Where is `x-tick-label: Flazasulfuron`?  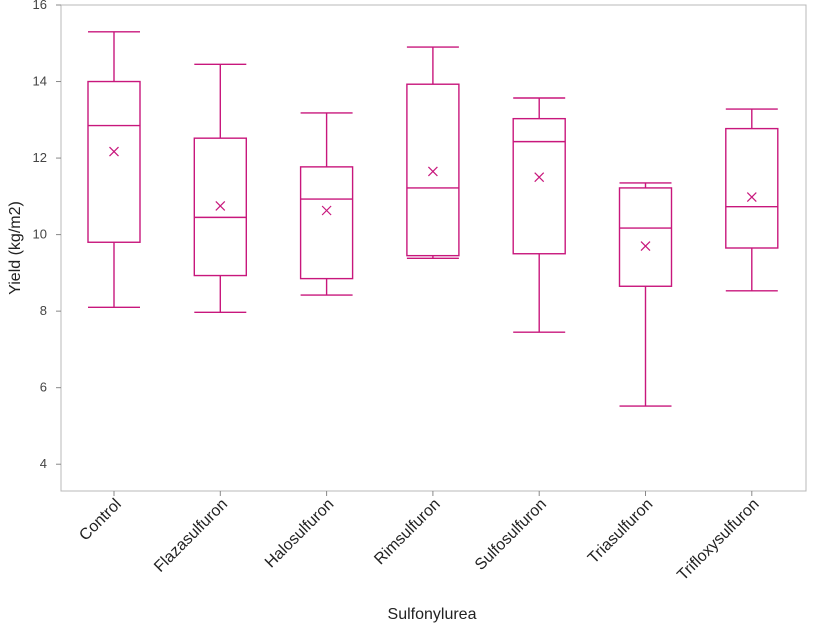
x-tick-label: Flazasulfuron is located at coordinates (191, 536).